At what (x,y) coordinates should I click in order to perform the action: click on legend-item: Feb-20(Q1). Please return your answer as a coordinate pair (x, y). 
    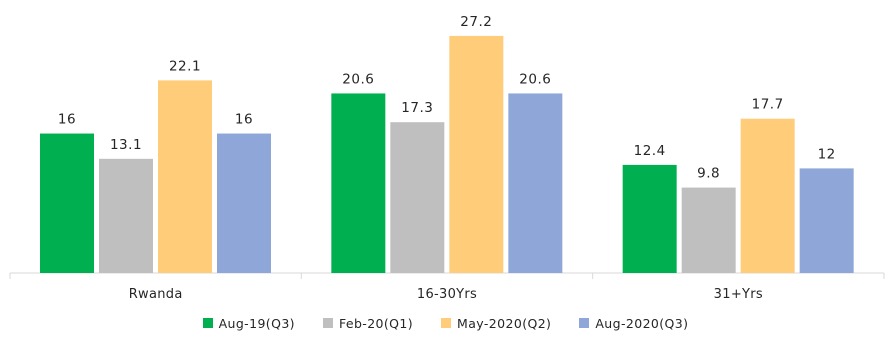
    Looking at the image, I should click on (368, 323).